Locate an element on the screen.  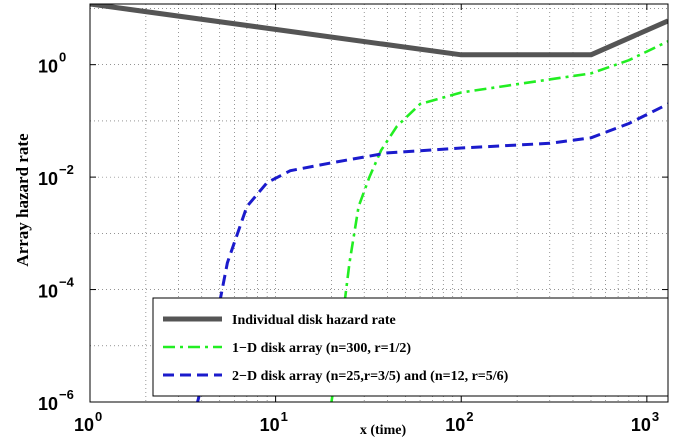
y-tick-exponent: −4 is located at coordinates (67, 282).